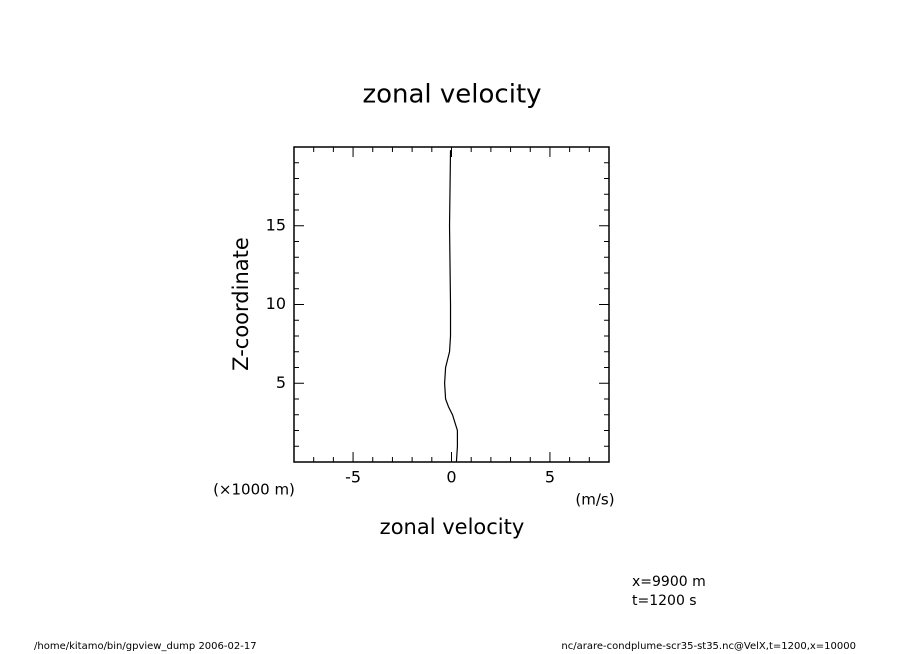 The image size is (904, 654). What do you see at coordinates (281, 382) in the screenshot?
I see `y-tick-label: 5` at bounding box center [281, 382].